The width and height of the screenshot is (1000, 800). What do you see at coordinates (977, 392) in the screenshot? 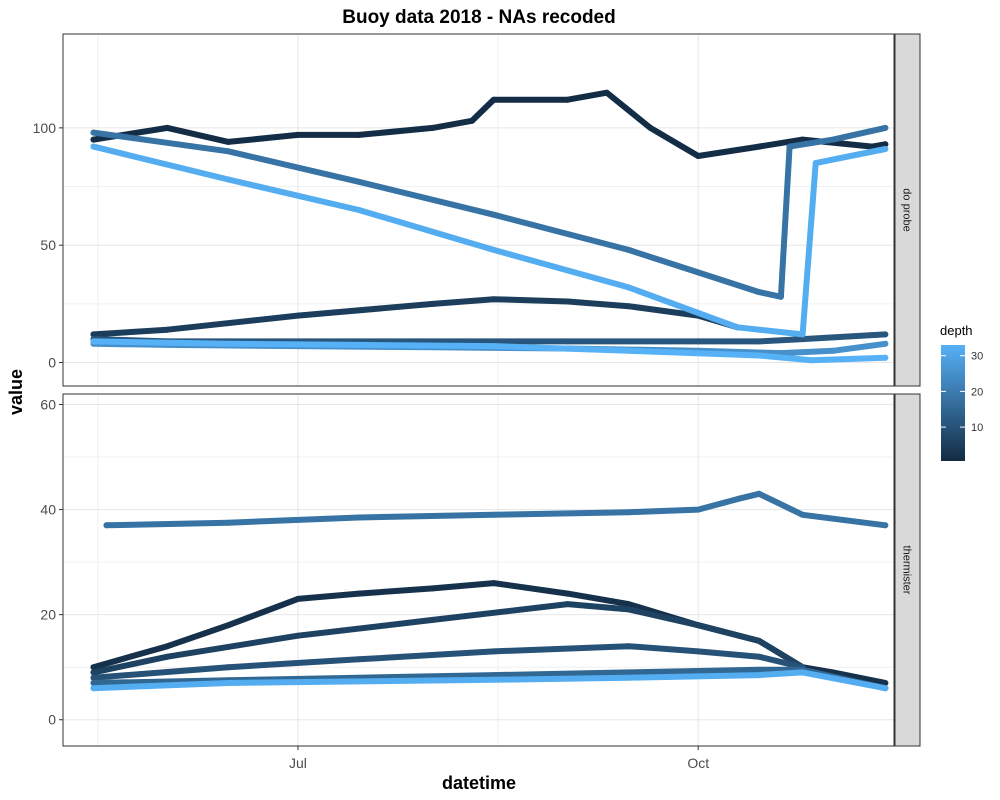
I see `legend-tick-label: 20` at bounding box center [977, 392].